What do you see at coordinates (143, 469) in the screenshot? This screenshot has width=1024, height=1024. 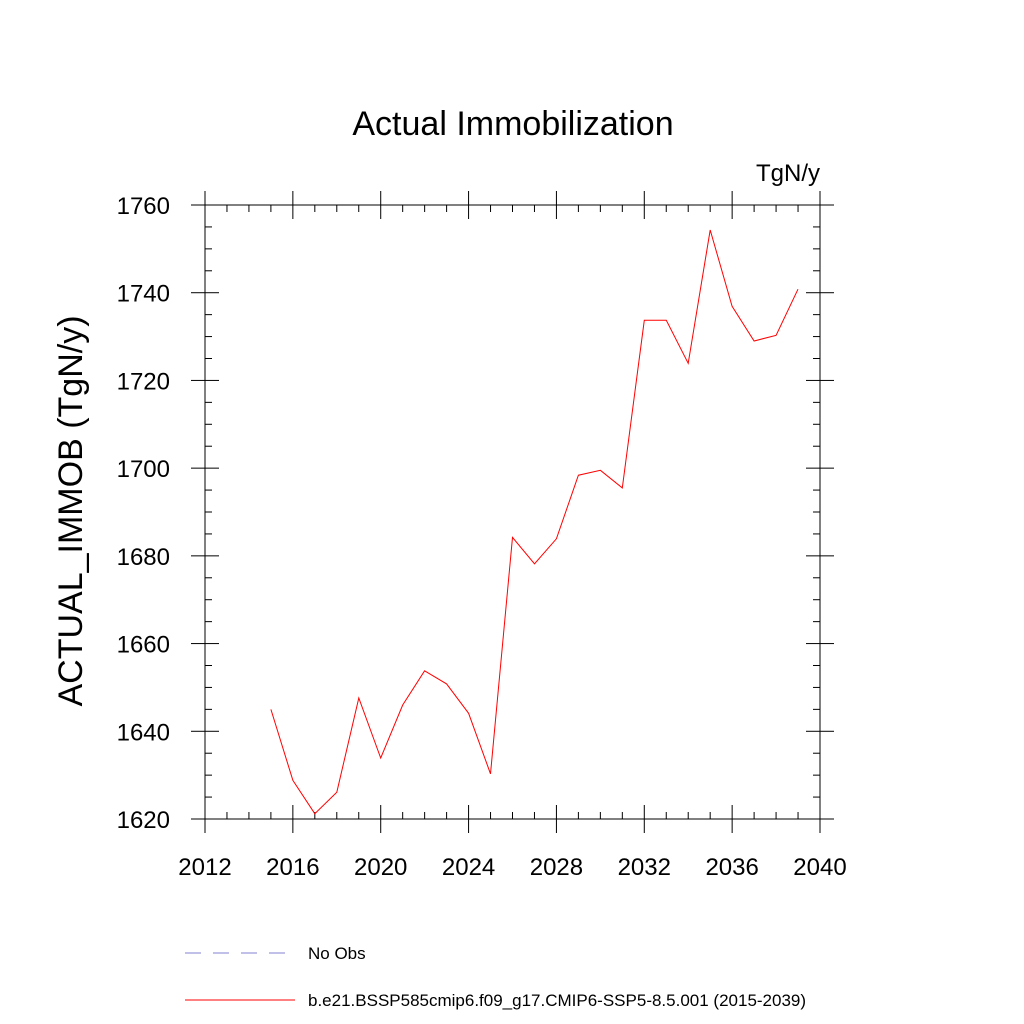 I see `y-tick-label: 1700` at bounding box center [143, 469].